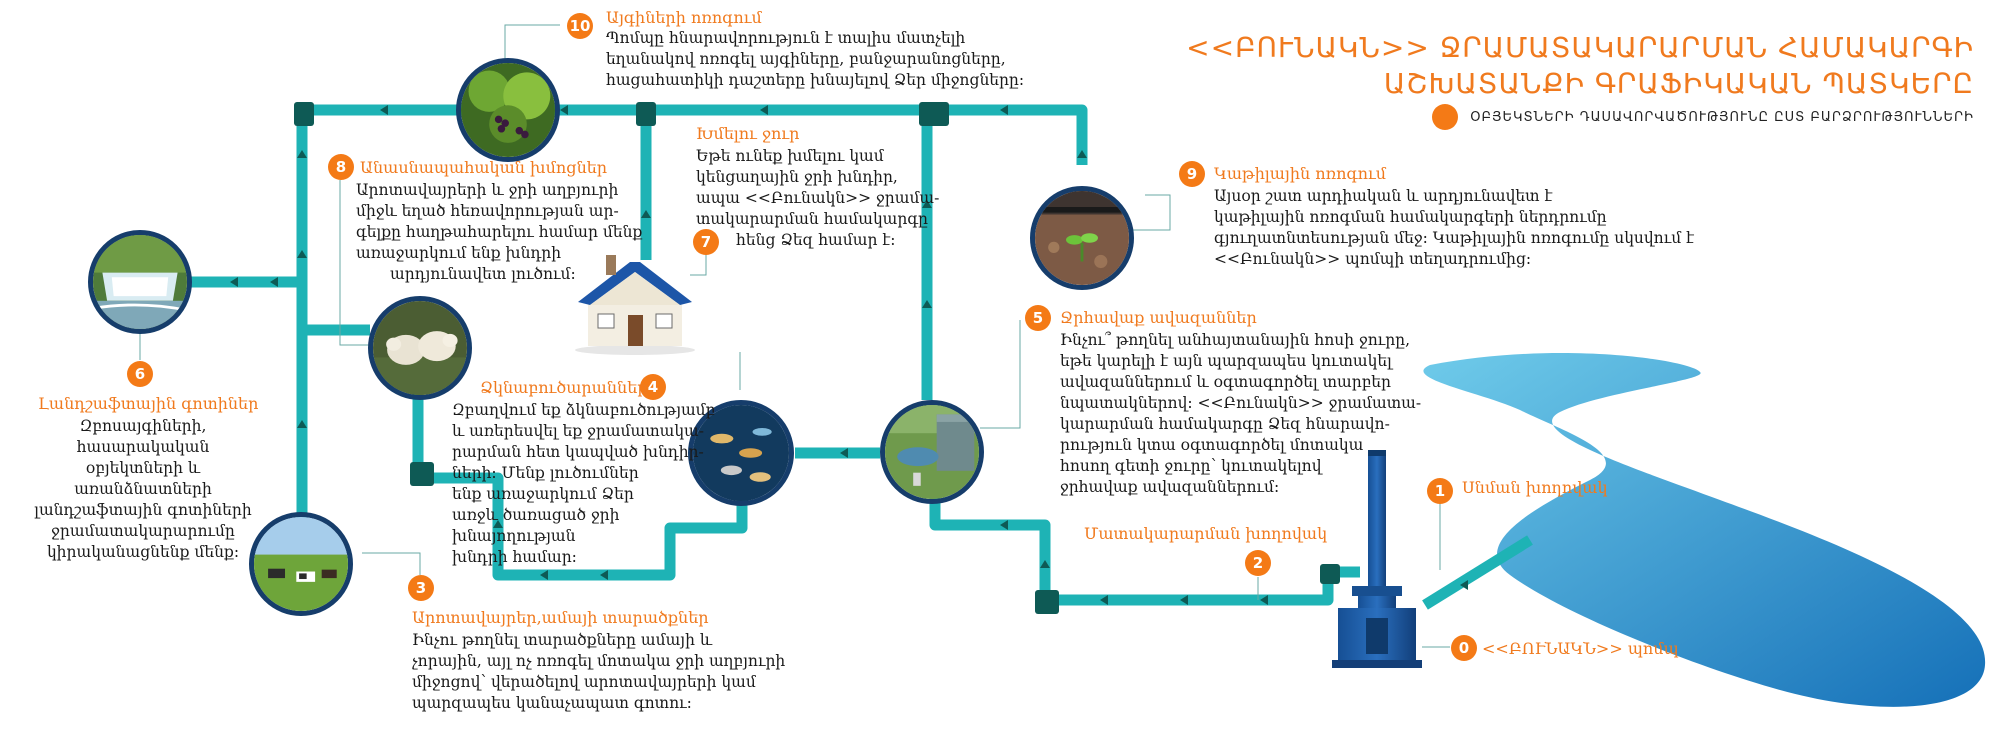 The image size is (2000, 739). Describe the element at coordinates (706, 242) in the screenshot. I see `badge-7: 7` at that location.